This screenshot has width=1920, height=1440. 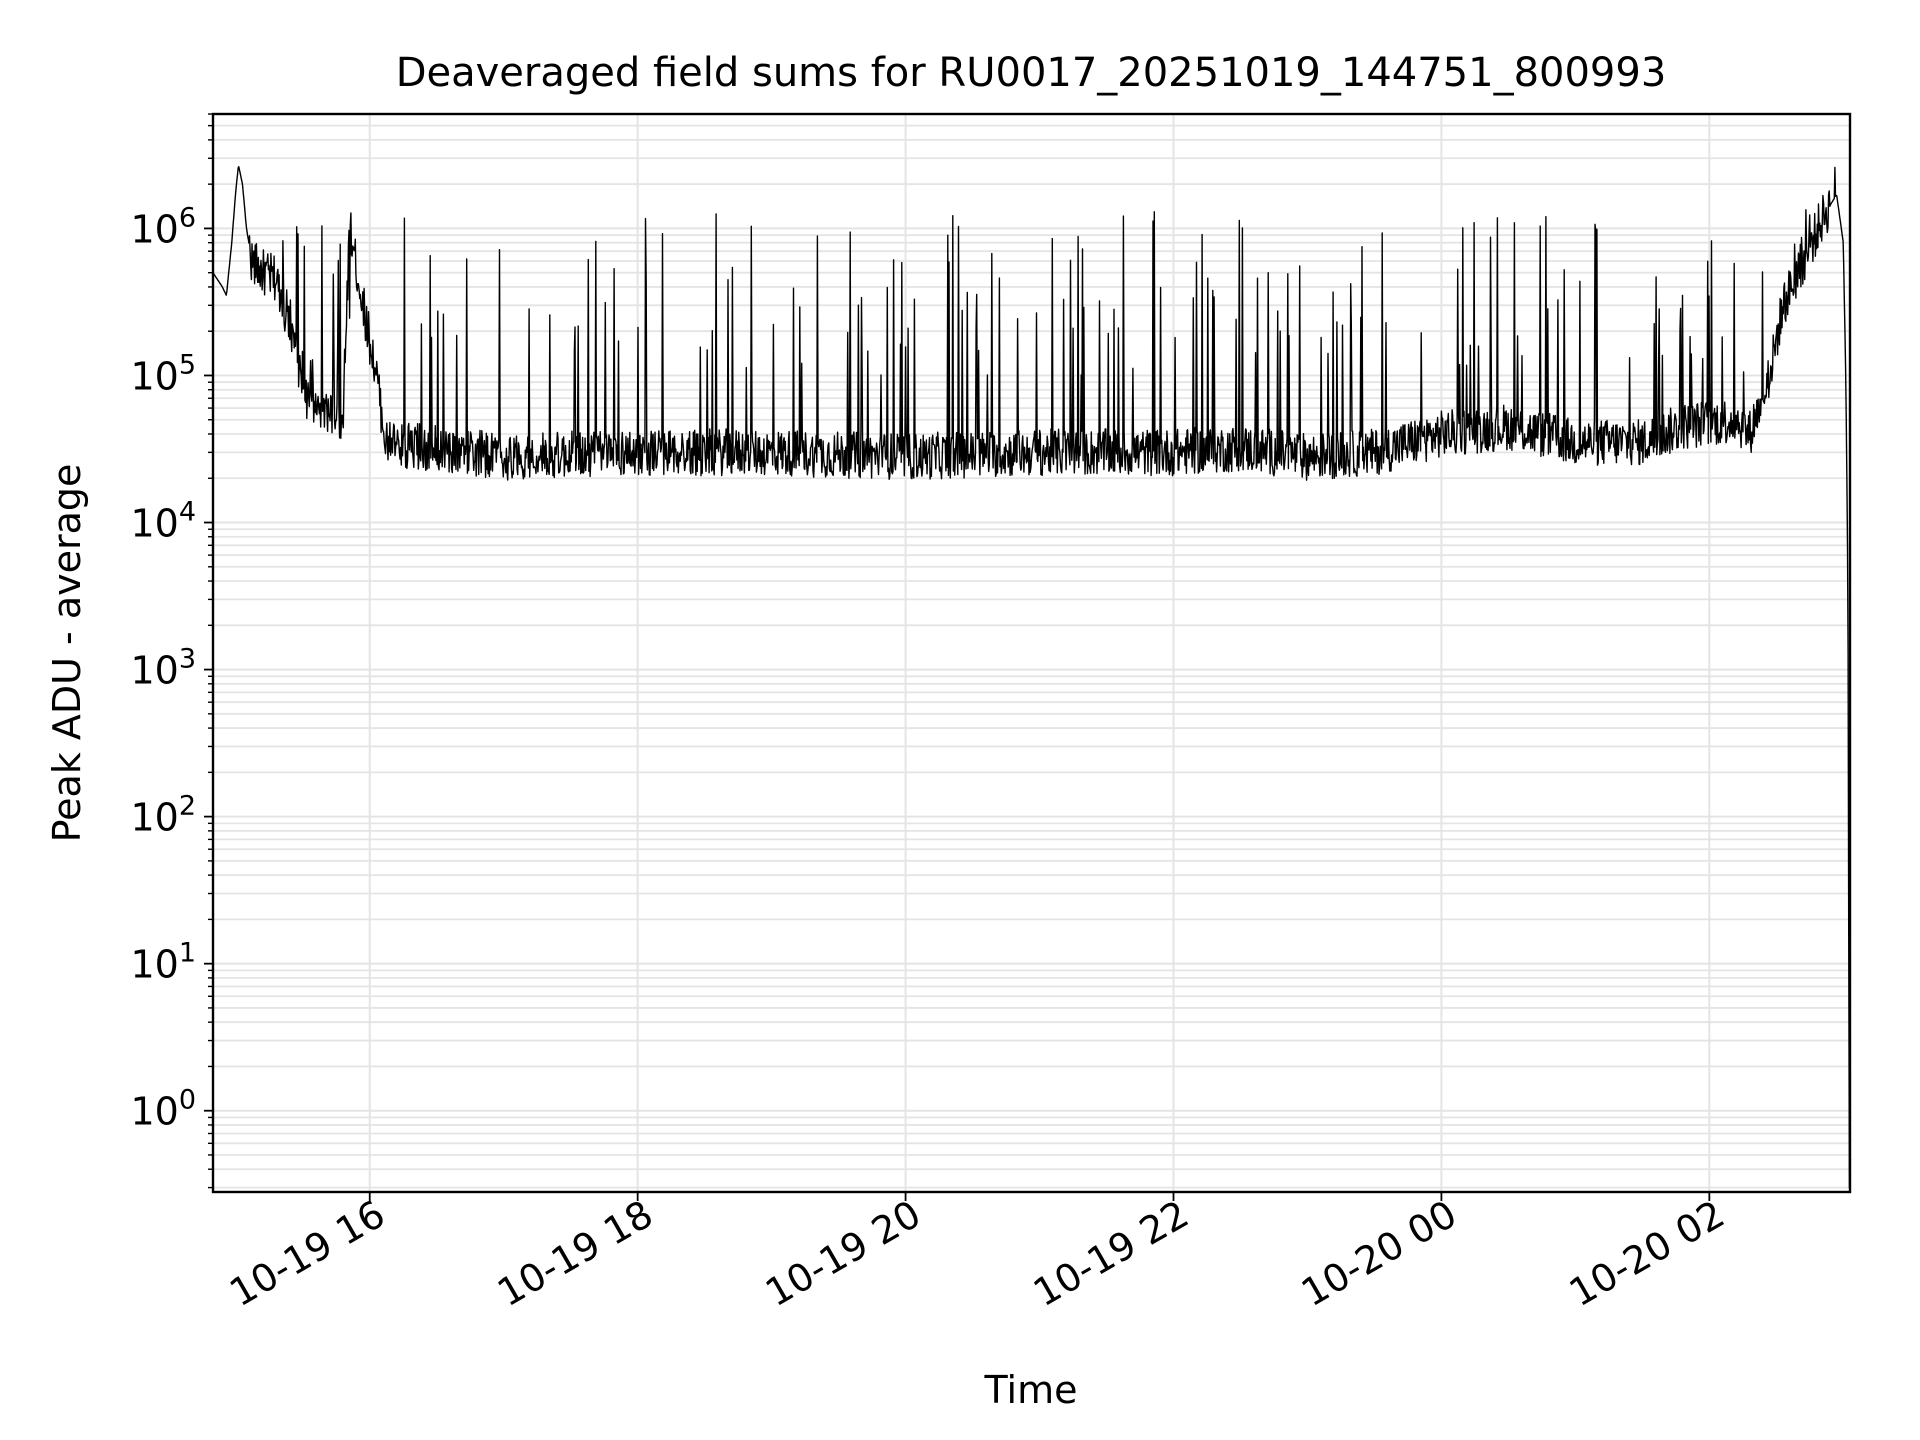 I want to click on y-tick-label: 104, so click(x=163, y=521).